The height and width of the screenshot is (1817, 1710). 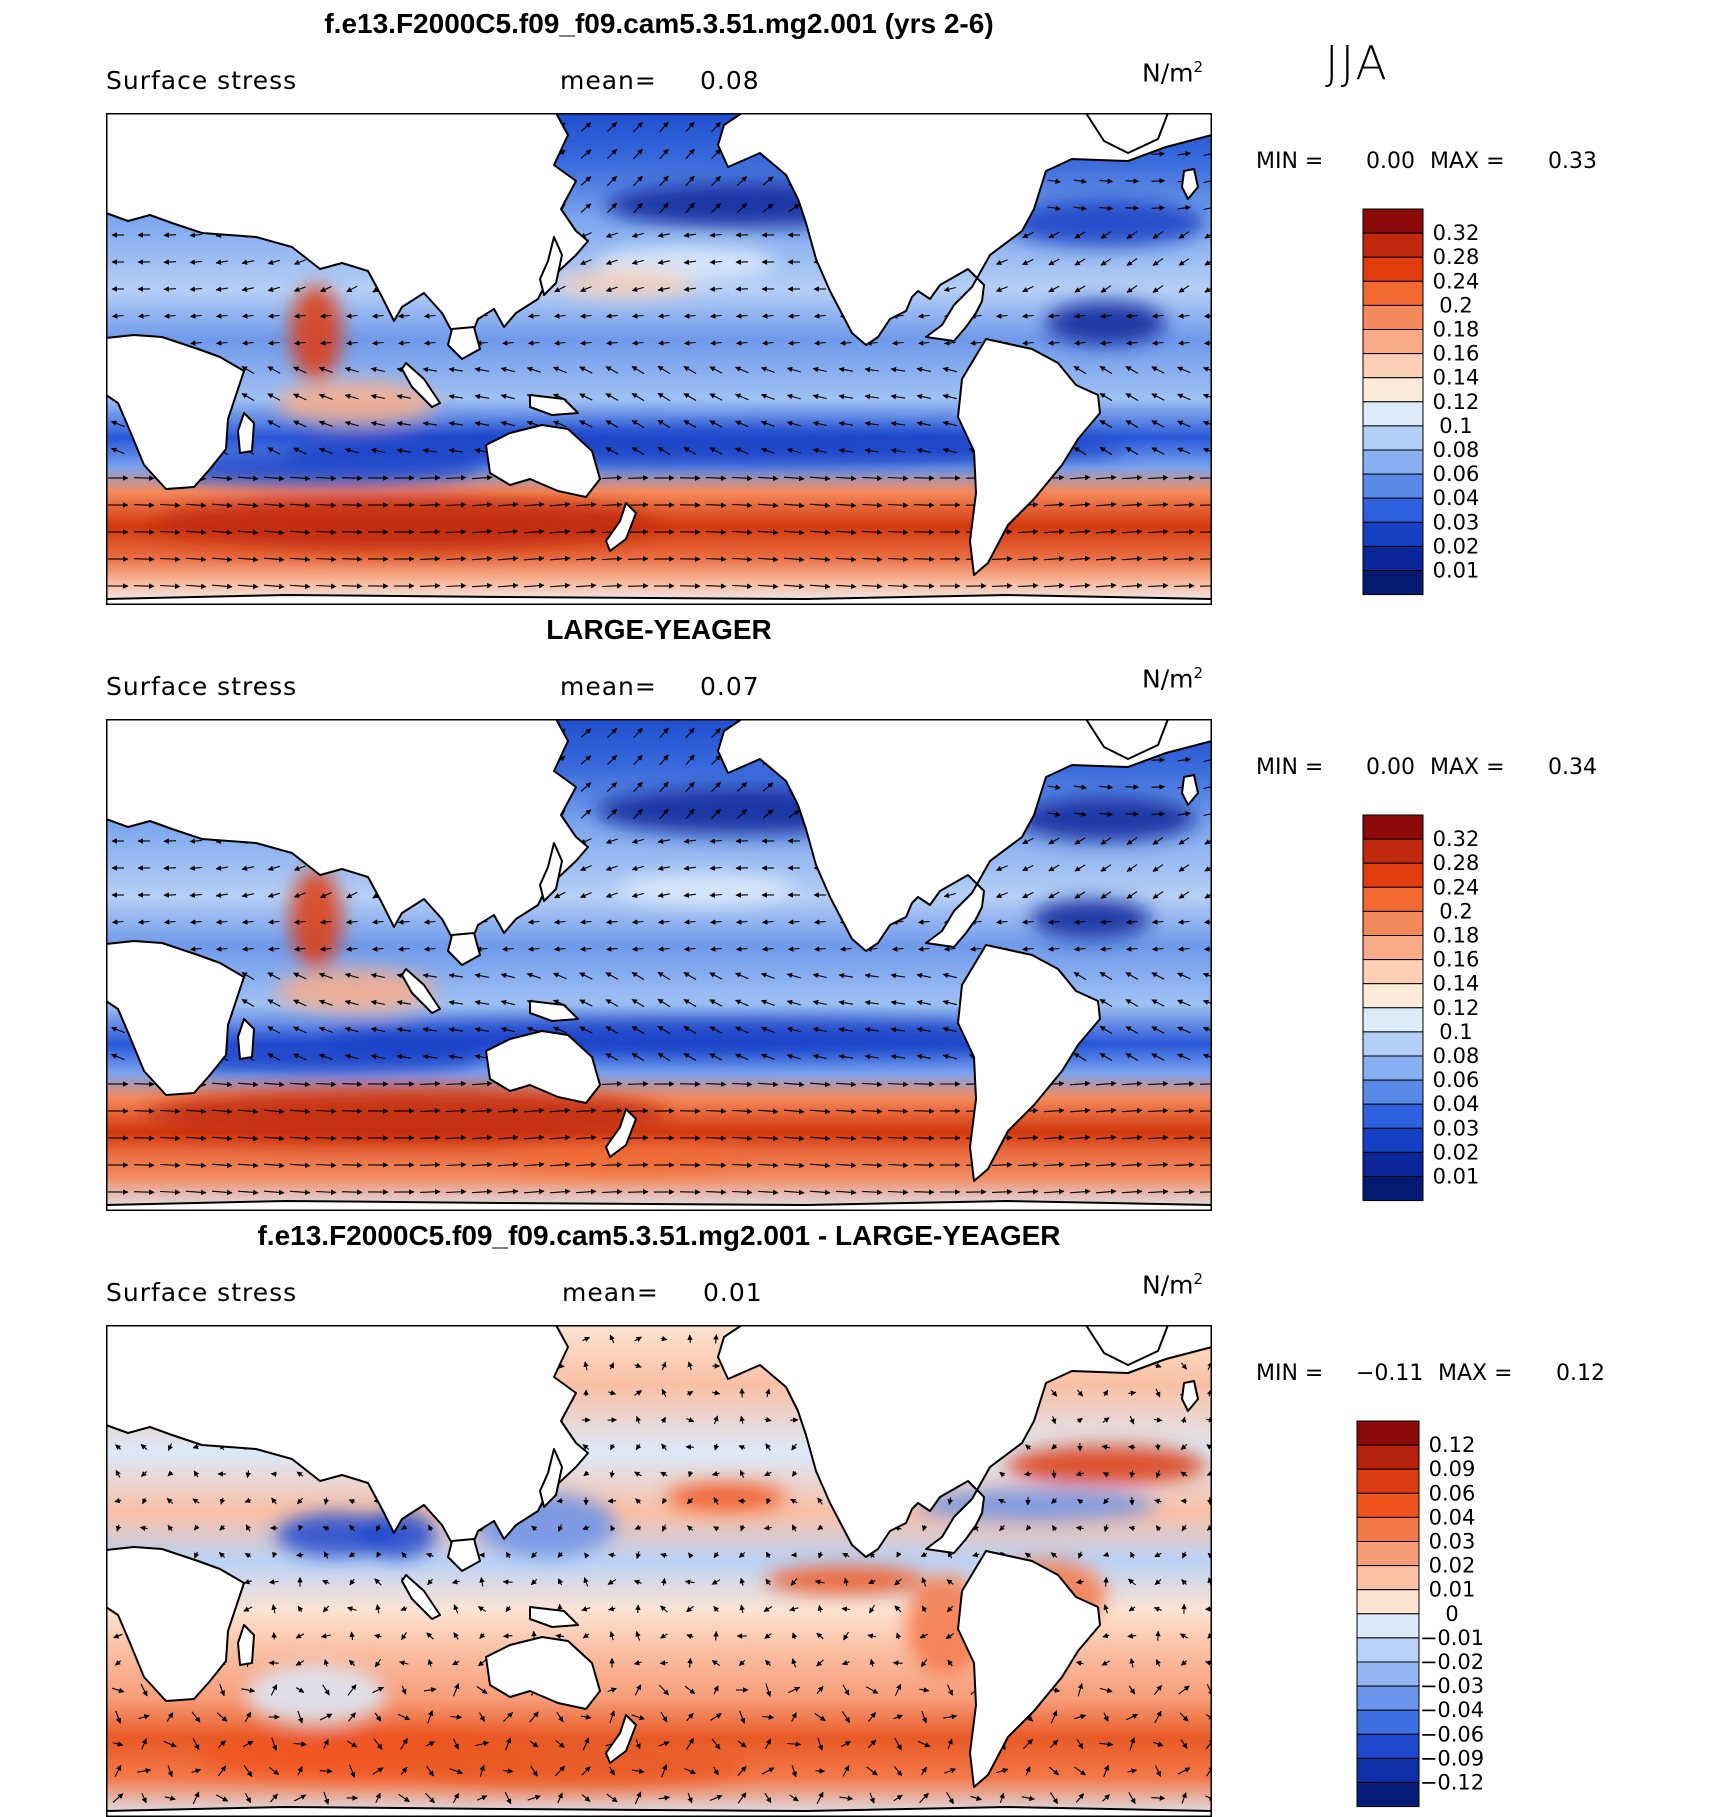 I want to click on panel-2-mean-value: 0.07, so click(x=730, y=686).